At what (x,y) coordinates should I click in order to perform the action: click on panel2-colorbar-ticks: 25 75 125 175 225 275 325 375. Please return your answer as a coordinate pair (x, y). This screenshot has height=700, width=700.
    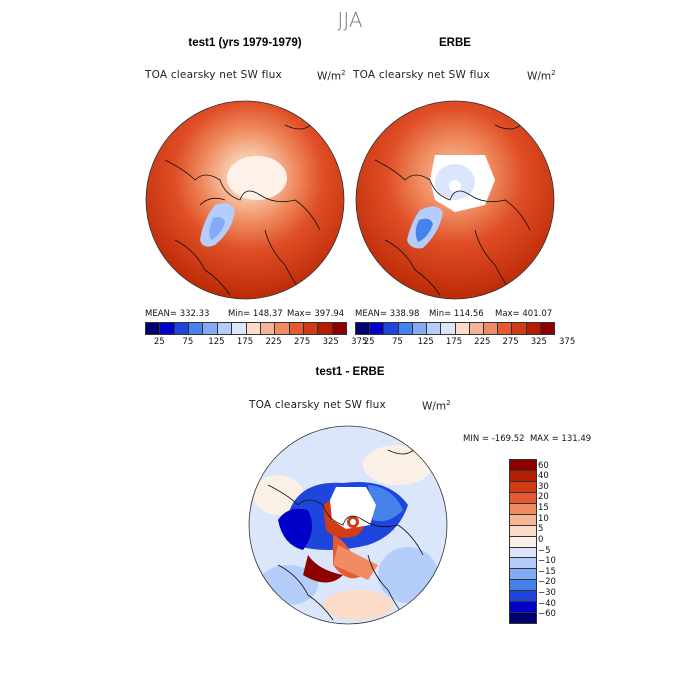
    Looking at the image, I should click on (465, 343).